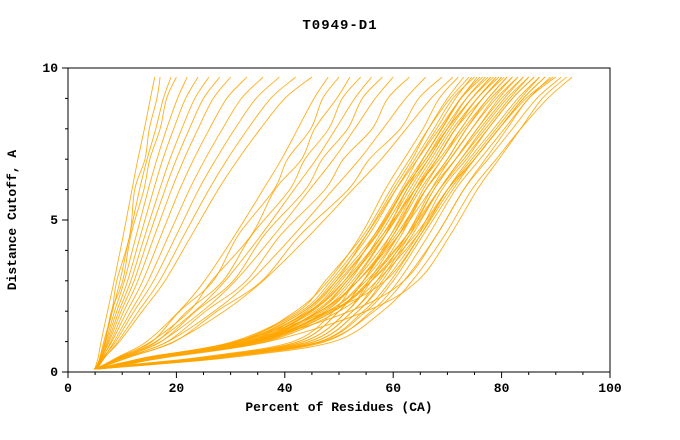  I want to click on x-tick-label: 80, so click(502, 388).